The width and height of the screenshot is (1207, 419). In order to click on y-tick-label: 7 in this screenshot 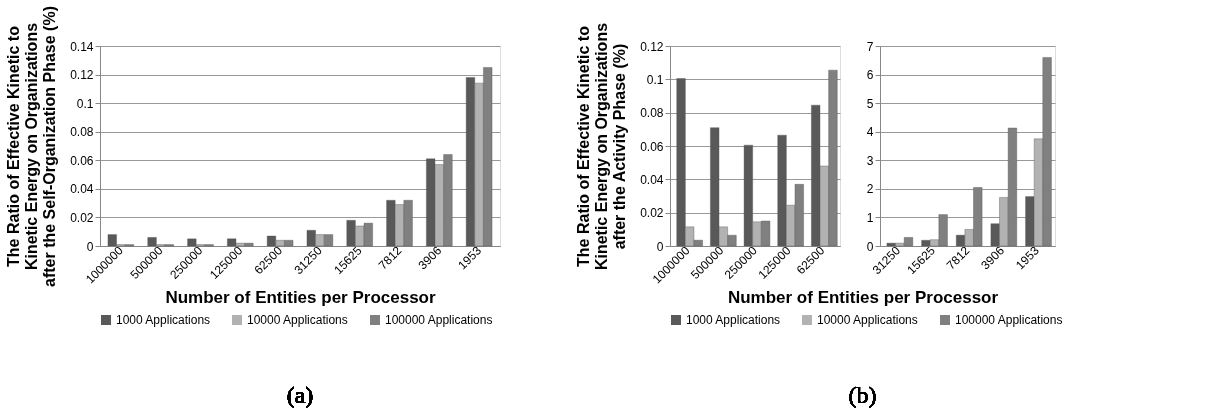, I will do `click(870, 46)`.